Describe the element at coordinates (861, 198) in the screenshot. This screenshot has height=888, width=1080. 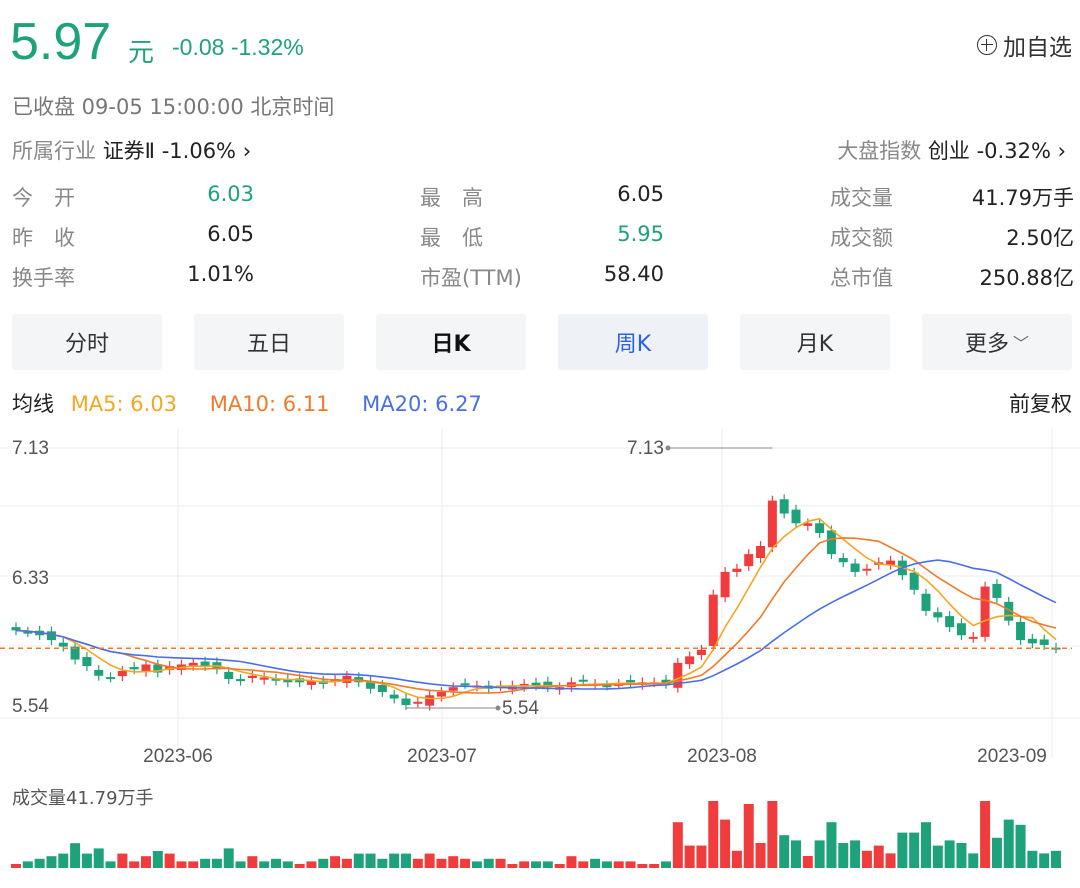
I see `stat-label: 成交量` at that location.